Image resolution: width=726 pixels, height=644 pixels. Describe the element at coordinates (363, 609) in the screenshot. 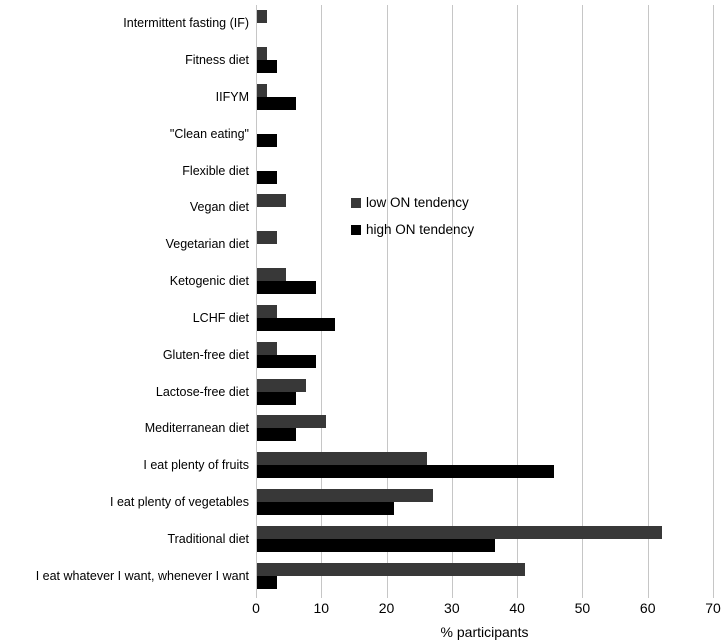

I see `x-axis-ticks: 0 10 20 30 40 50 60 70` at that location.